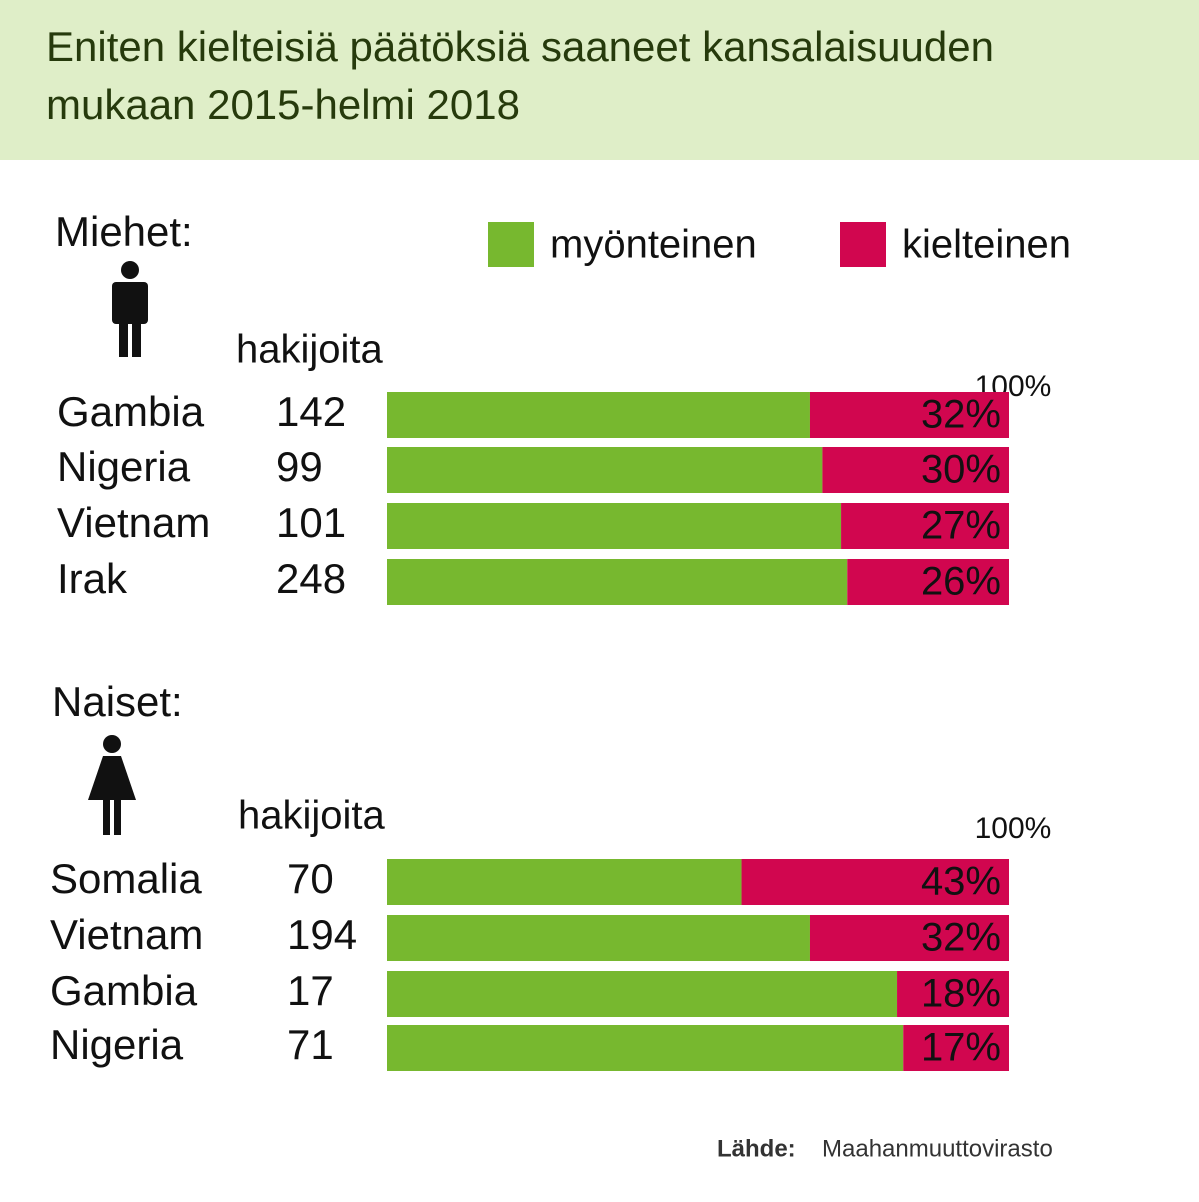 This screenshot has width=1199, height=1202. What do you see at coordinates (311, 578) in the screenshot?
I see `count-label: 248` at bounding box center [311, 578].